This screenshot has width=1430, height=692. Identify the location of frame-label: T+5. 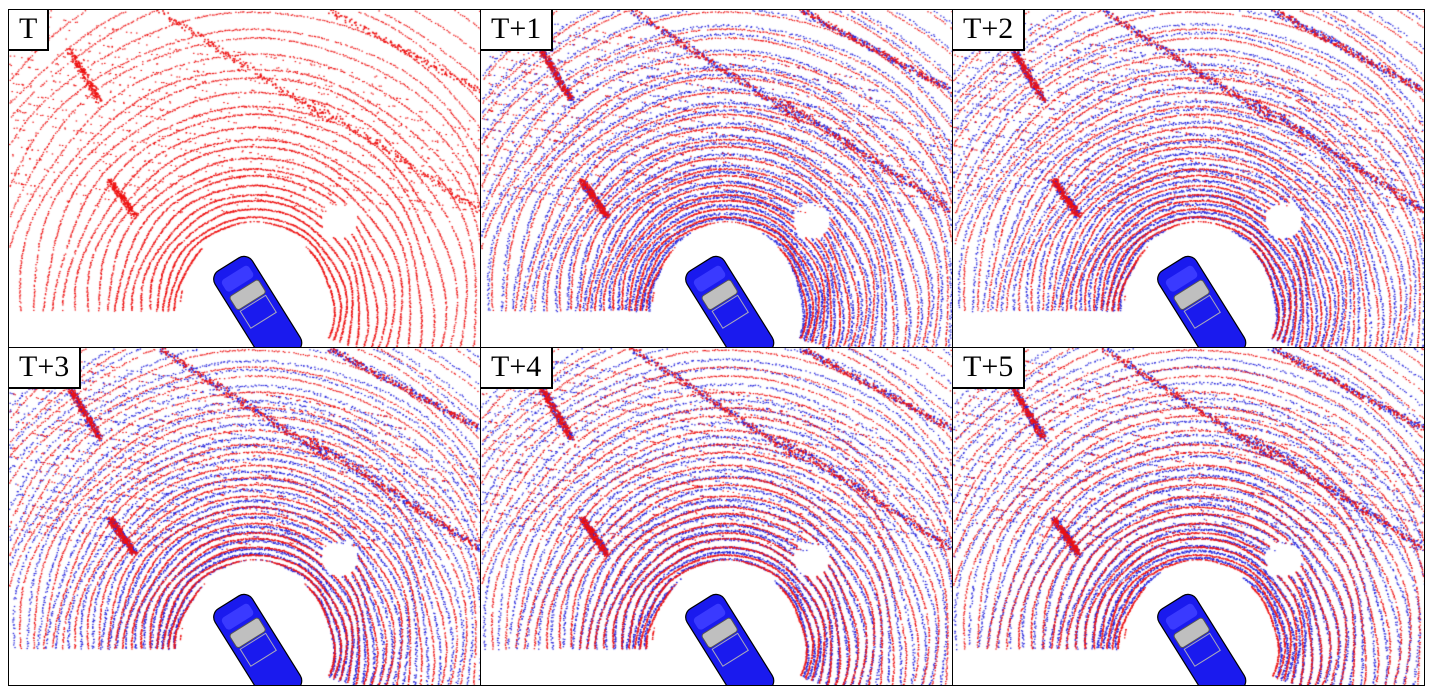
(989, 368).